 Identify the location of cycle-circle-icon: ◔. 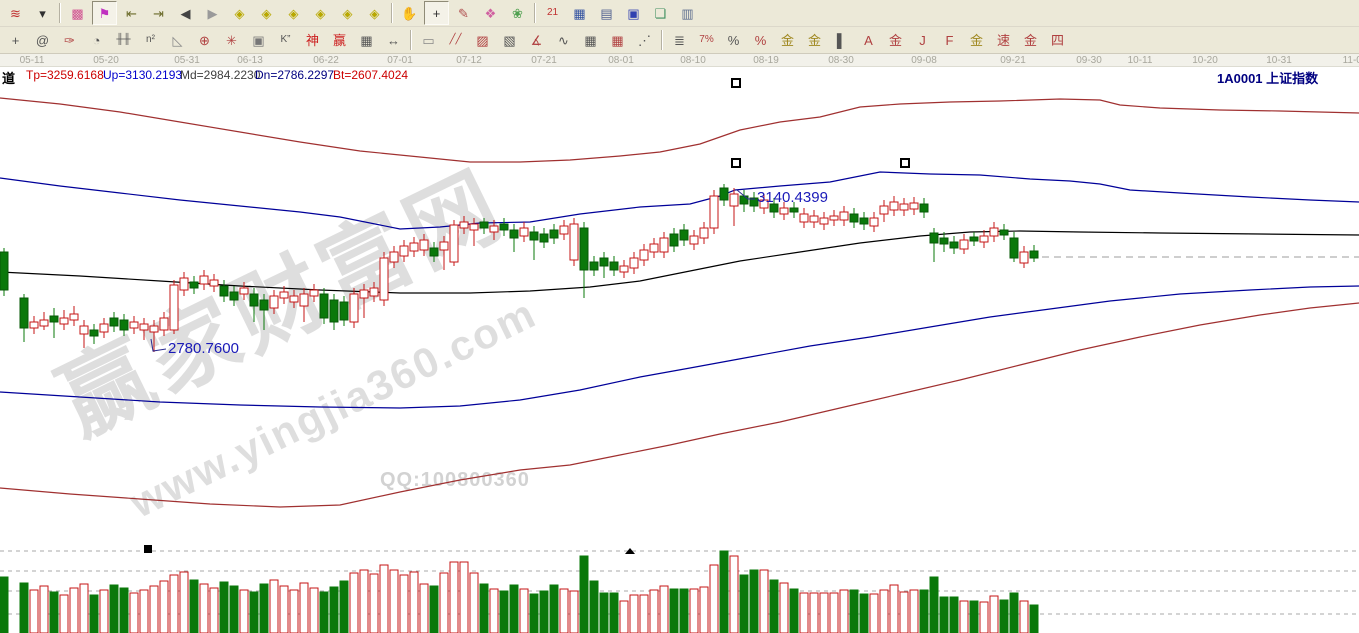
(96, 40).